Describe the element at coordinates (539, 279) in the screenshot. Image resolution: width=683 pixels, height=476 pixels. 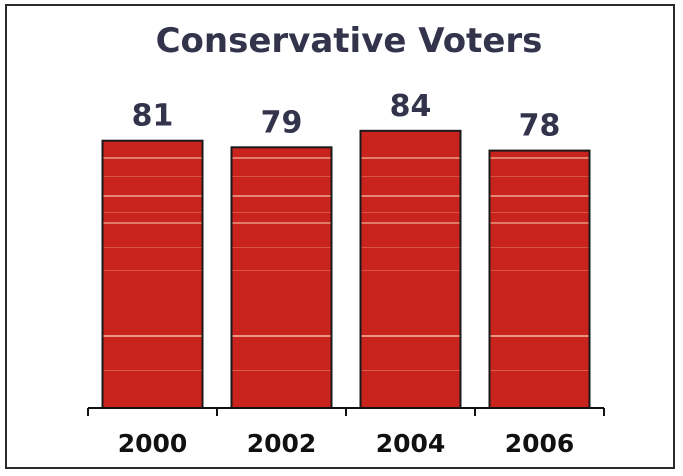
I see `bar-2006` at that location.